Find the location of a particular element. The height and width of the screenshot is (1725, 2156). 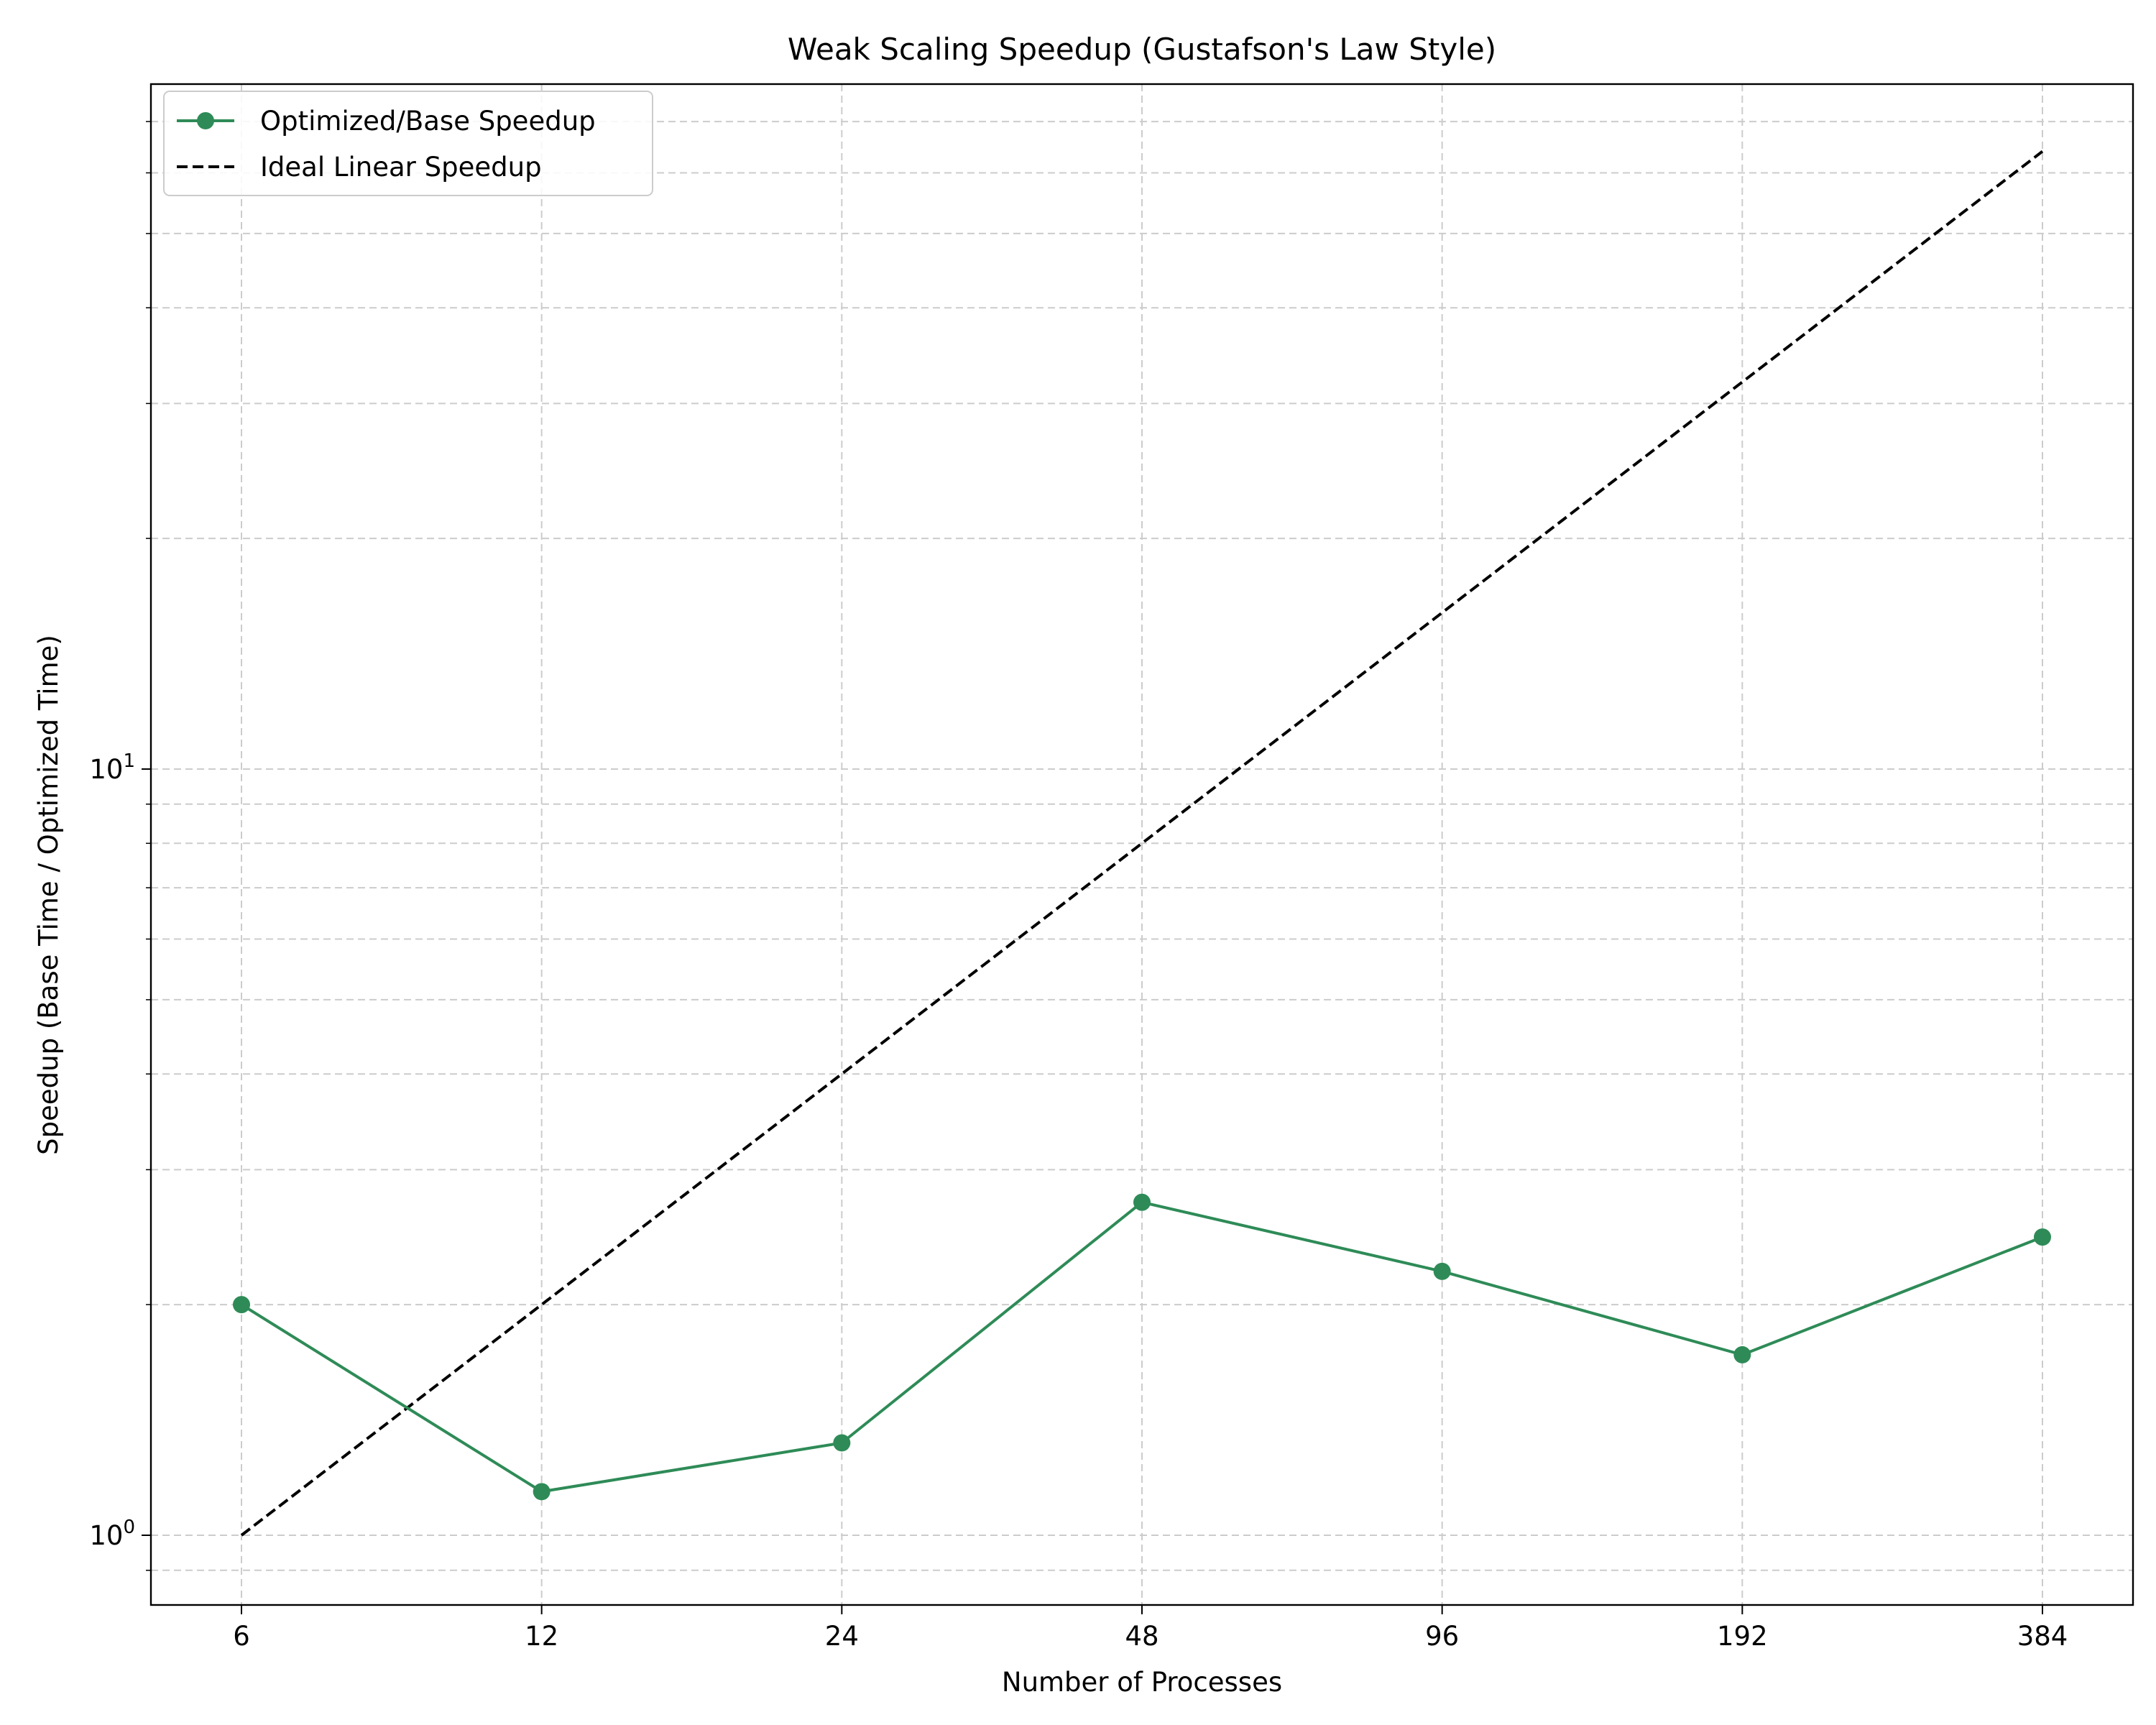

y-axis-label: Speedup (Base Time / Optimized Time) is located at coordinates (48, 895).